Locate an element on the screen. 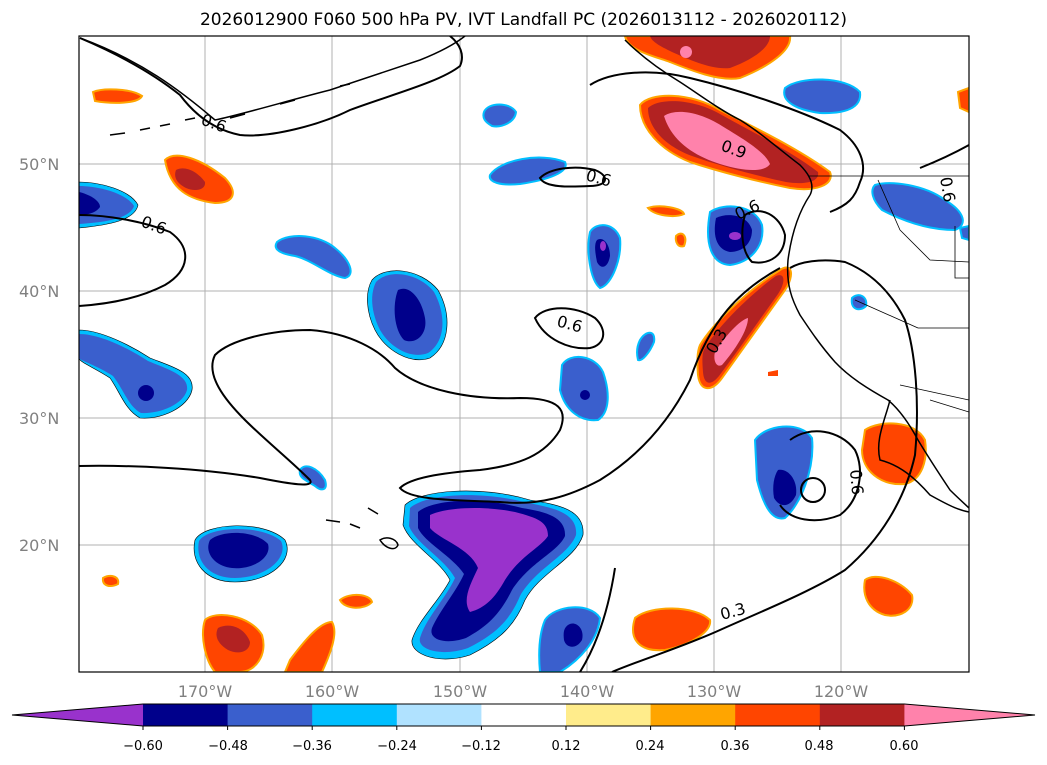  colorbar-tick-label: 0.12 is located at coordinates (566, 746).